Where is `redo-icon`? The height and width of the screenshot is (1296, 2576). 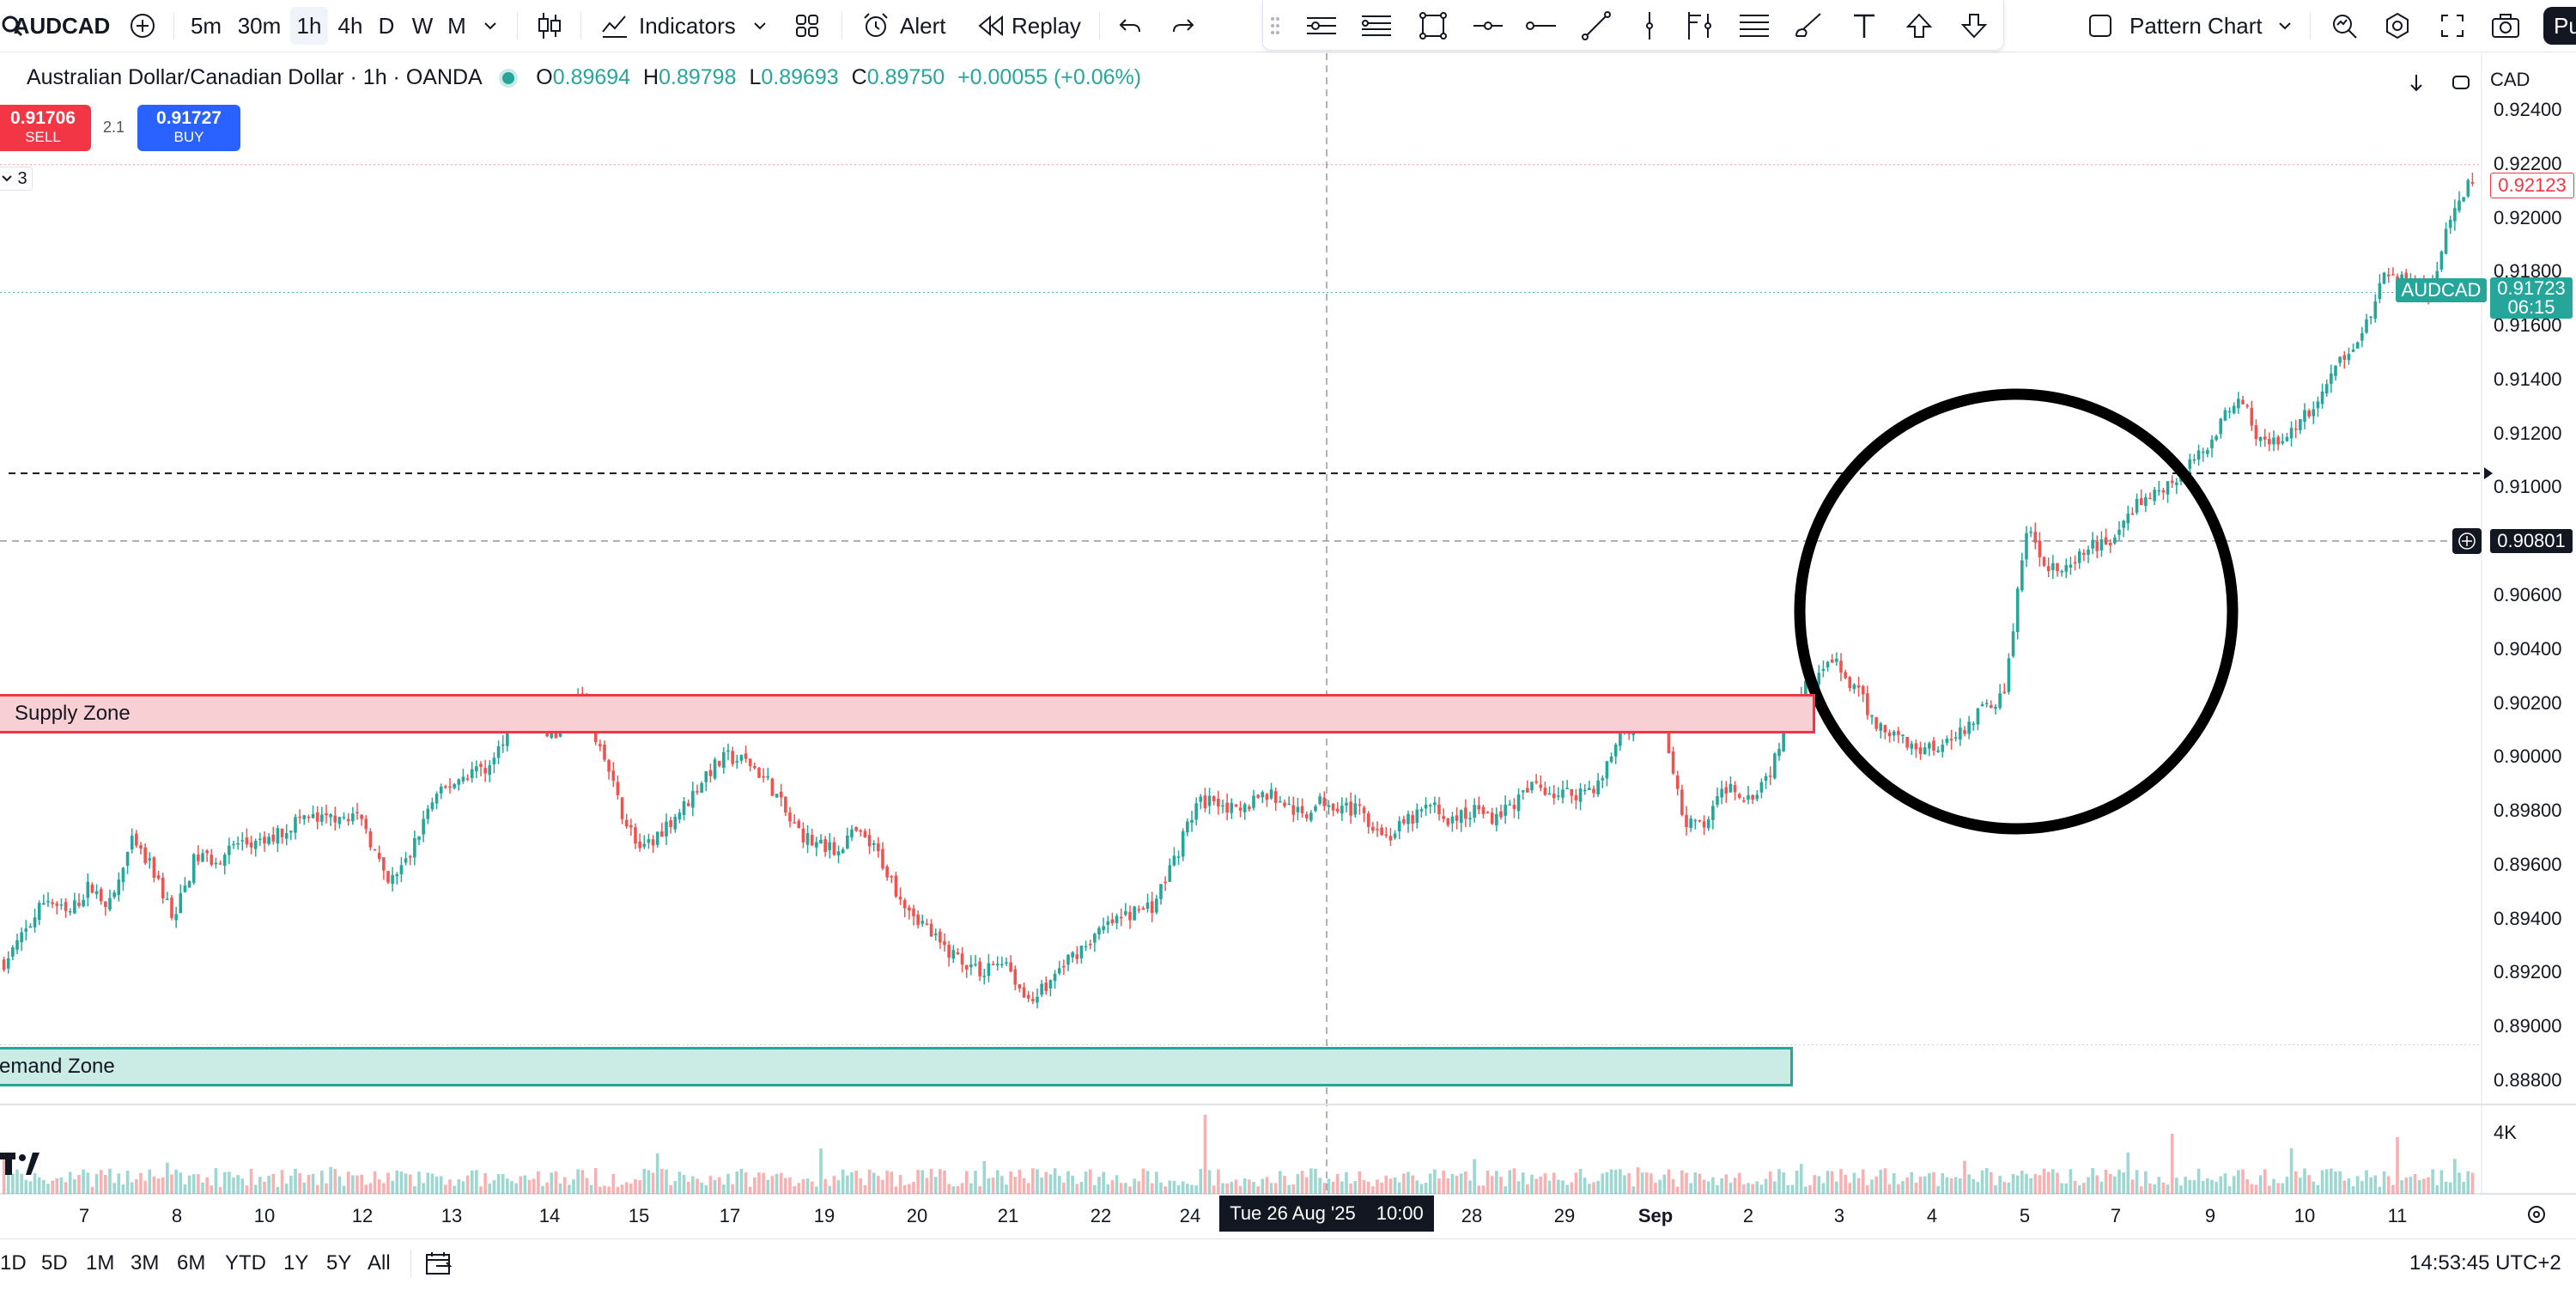
redo-icon is located at coordinates (1183, 26).